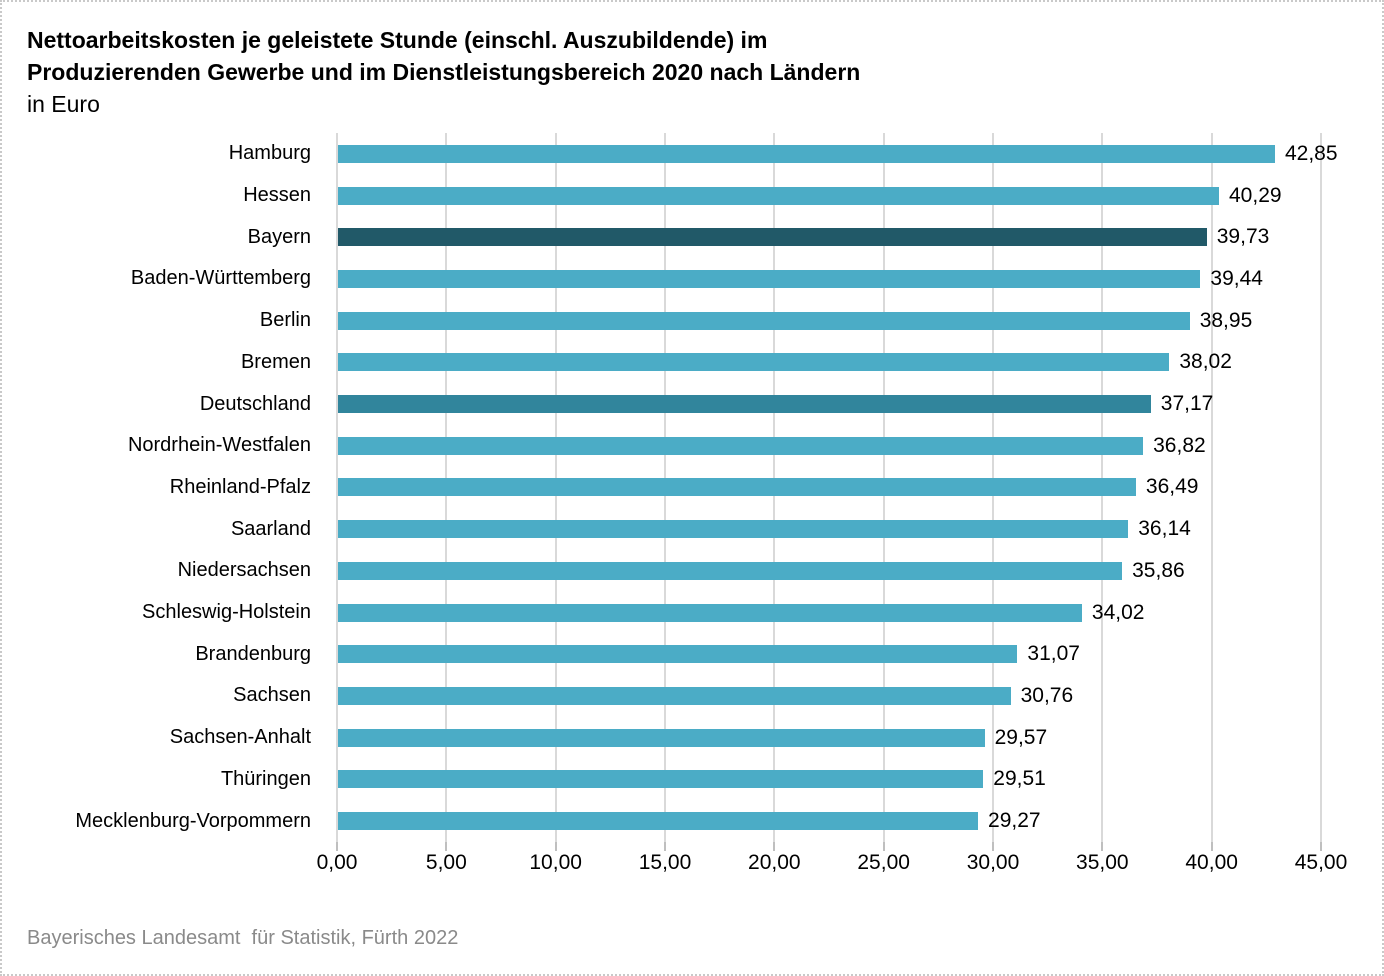 The image size is (1384, 976). What do you see at coordinates (1255, 195) in the screenshot?
I see `value-label: 40,29` at bounding box center [1255, 195].